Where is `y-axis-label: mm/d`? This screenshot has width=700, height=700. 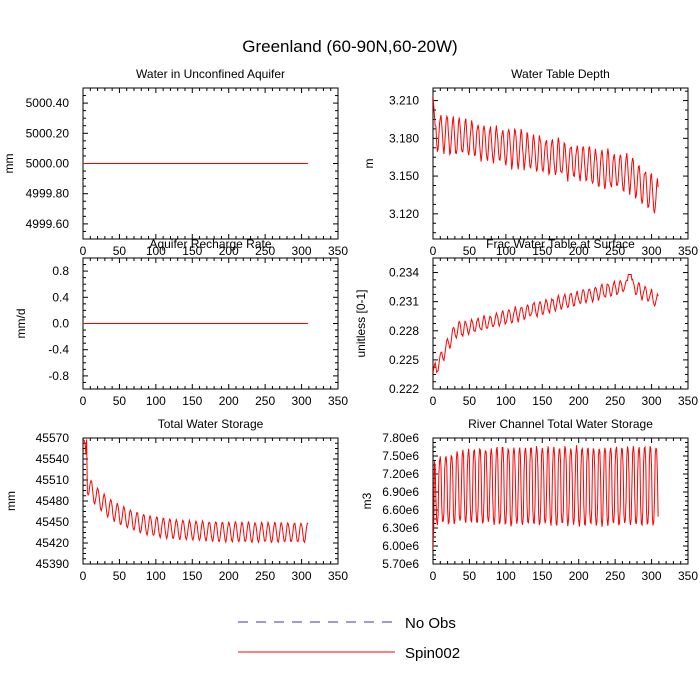 y-axis-label: mm/d is located at coordinates (21, 324).